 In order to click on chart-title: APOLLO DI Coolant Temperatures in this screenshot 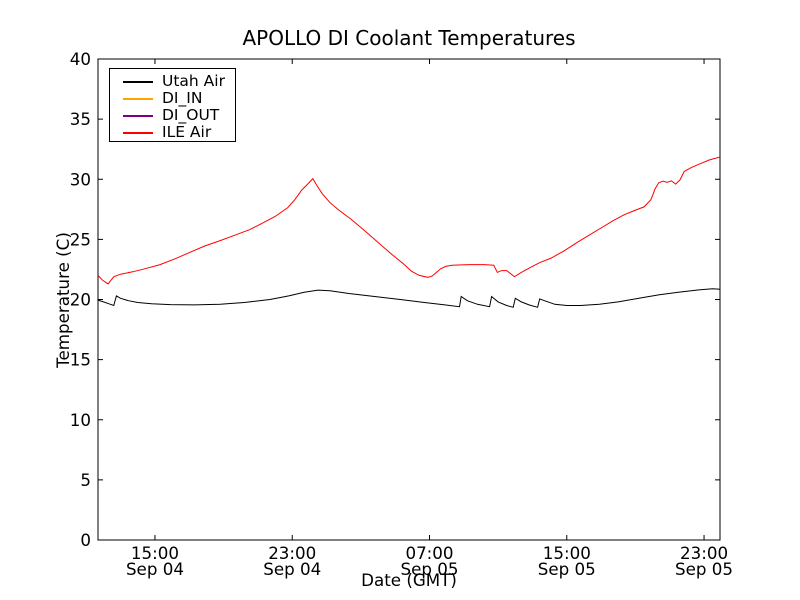, I will do `click(409, 38)`.